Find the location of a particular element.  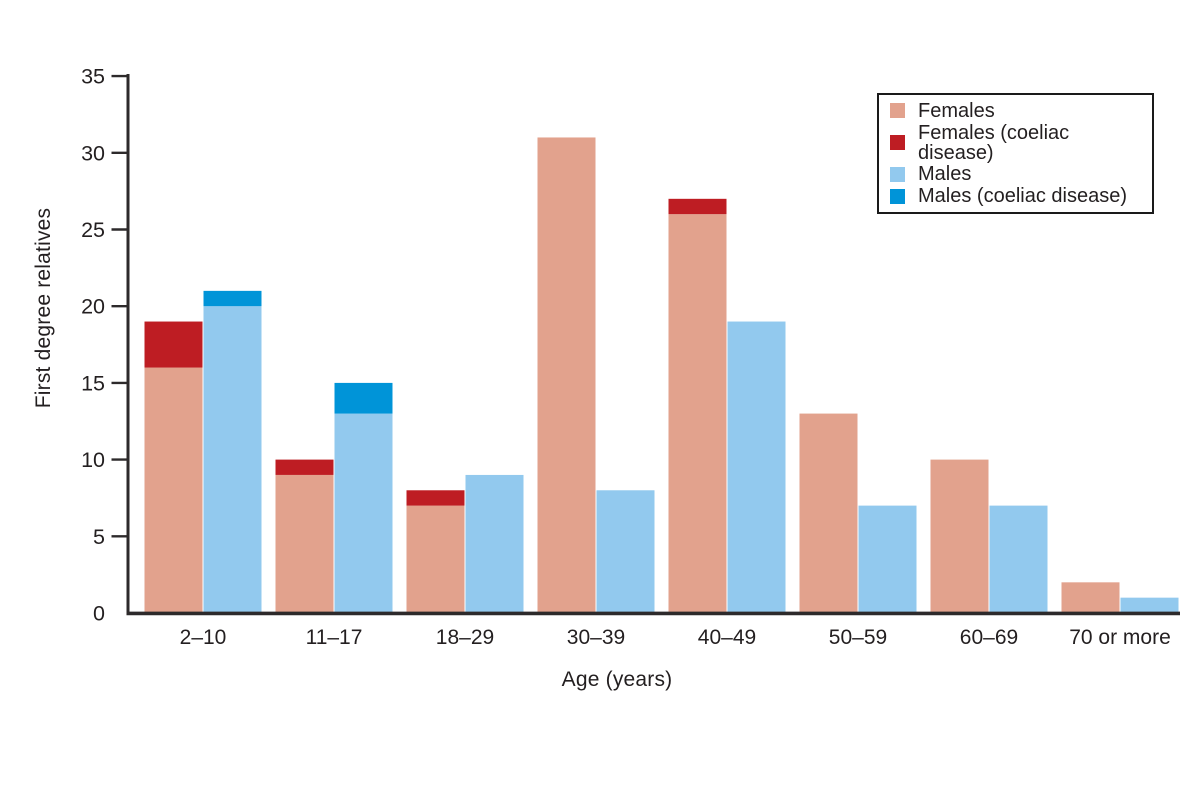

x-axis-title: Age (years) is located at coordinates (617, 679).